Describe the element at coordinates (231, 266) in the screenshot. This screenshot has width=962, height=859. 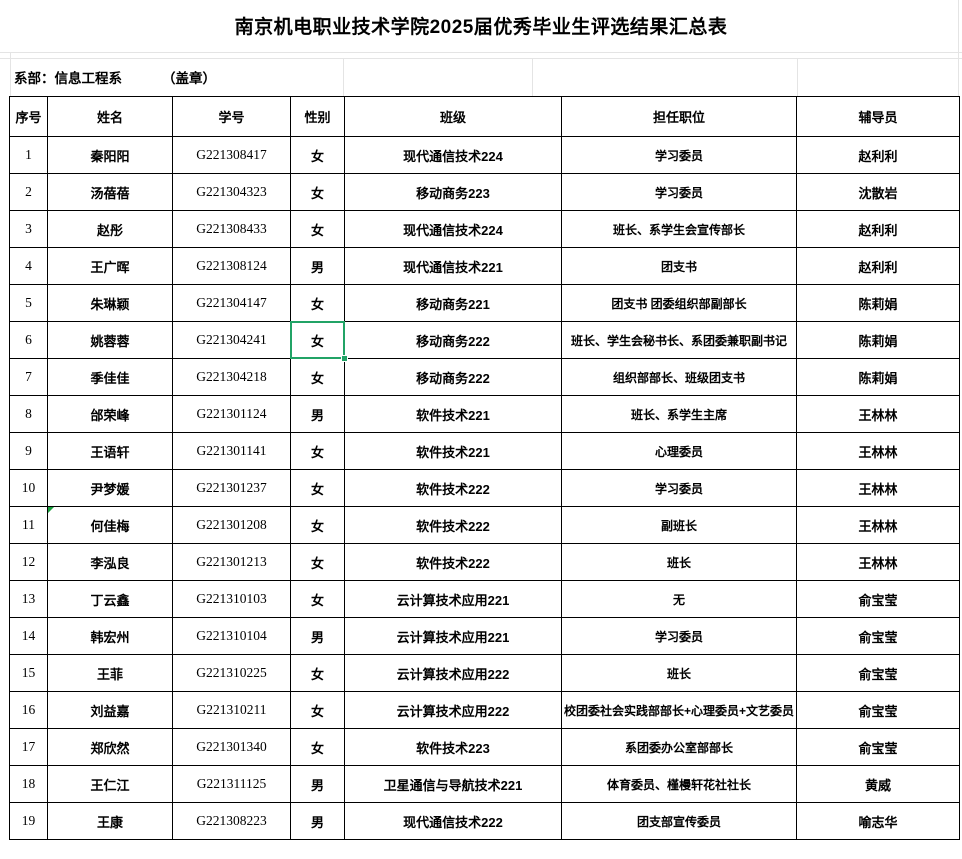
I see `cell-student-id: G221308124` at that location.